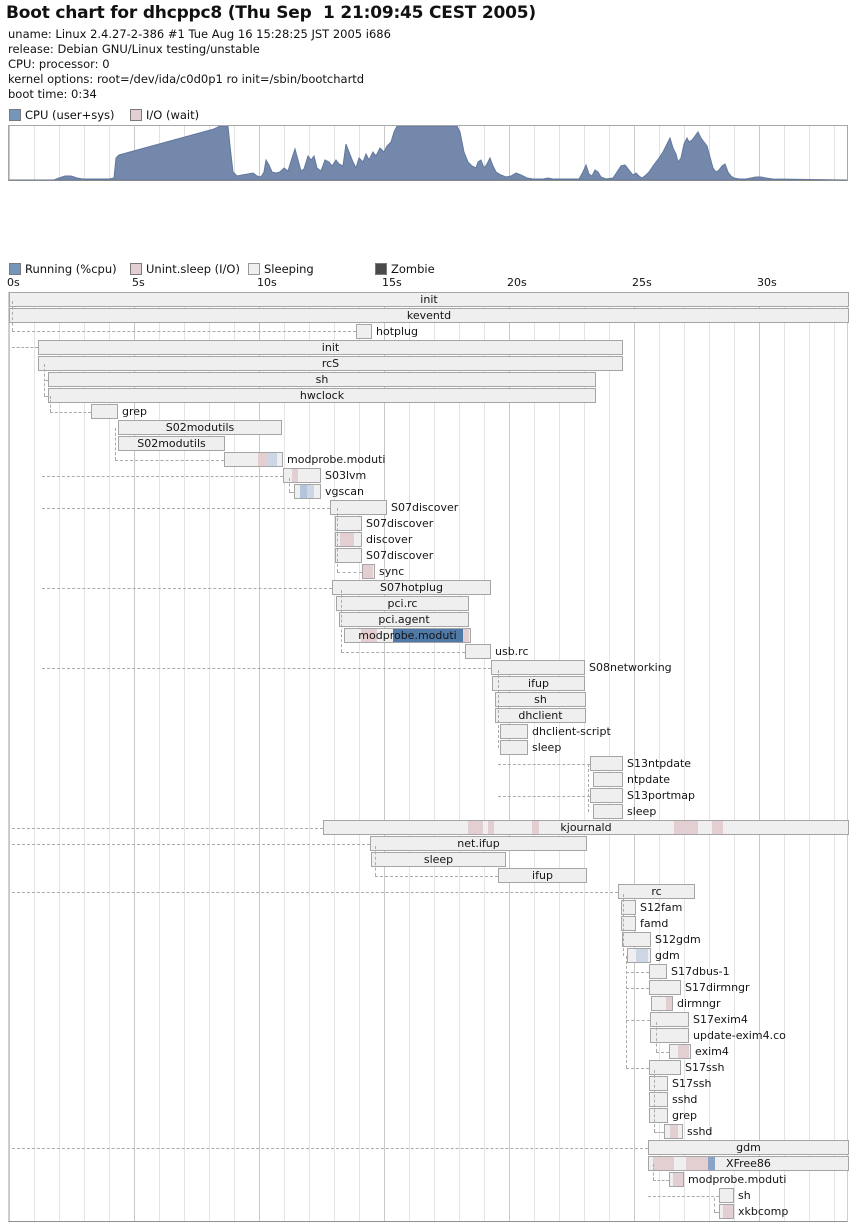 The height and width of the screenshot is (1228, 859). I want to click on process-label: ifup, so click(542, 875).